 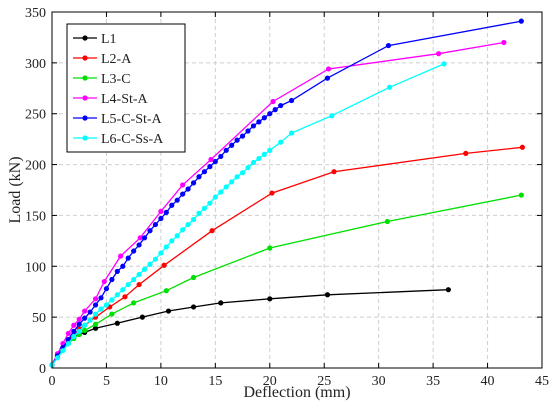 I want to click on y-tick-label: 0, so click(x=42, y=369).